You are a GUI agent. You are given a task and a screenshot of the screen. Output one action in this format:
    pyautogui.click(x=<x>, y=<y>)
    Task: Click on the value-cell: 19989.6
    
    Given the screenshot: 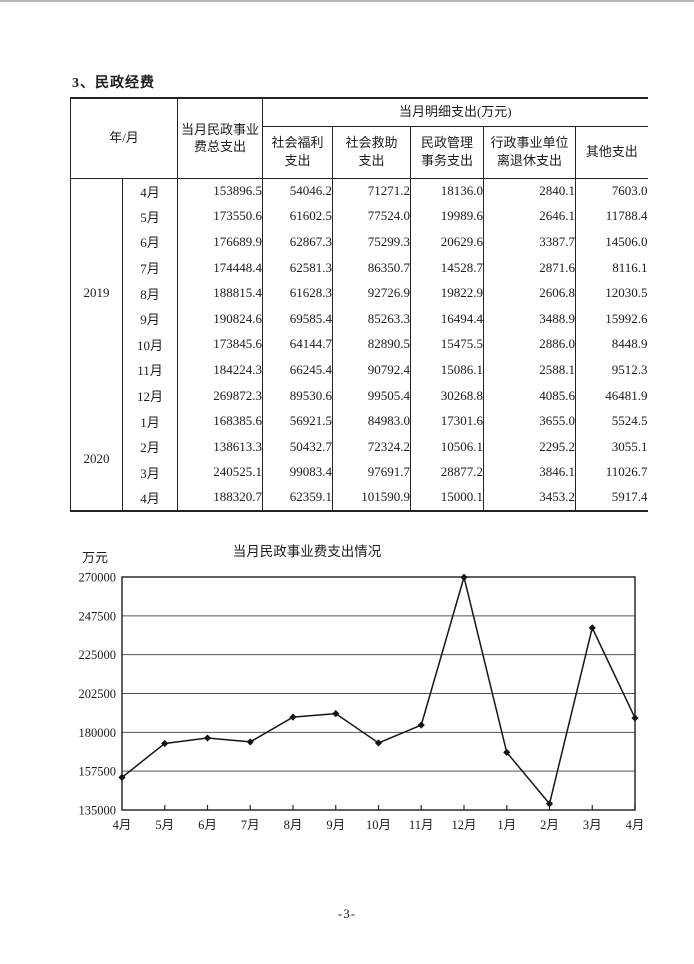 What is the action you would take?
    pyautogui.click(x=447, y=216)
    